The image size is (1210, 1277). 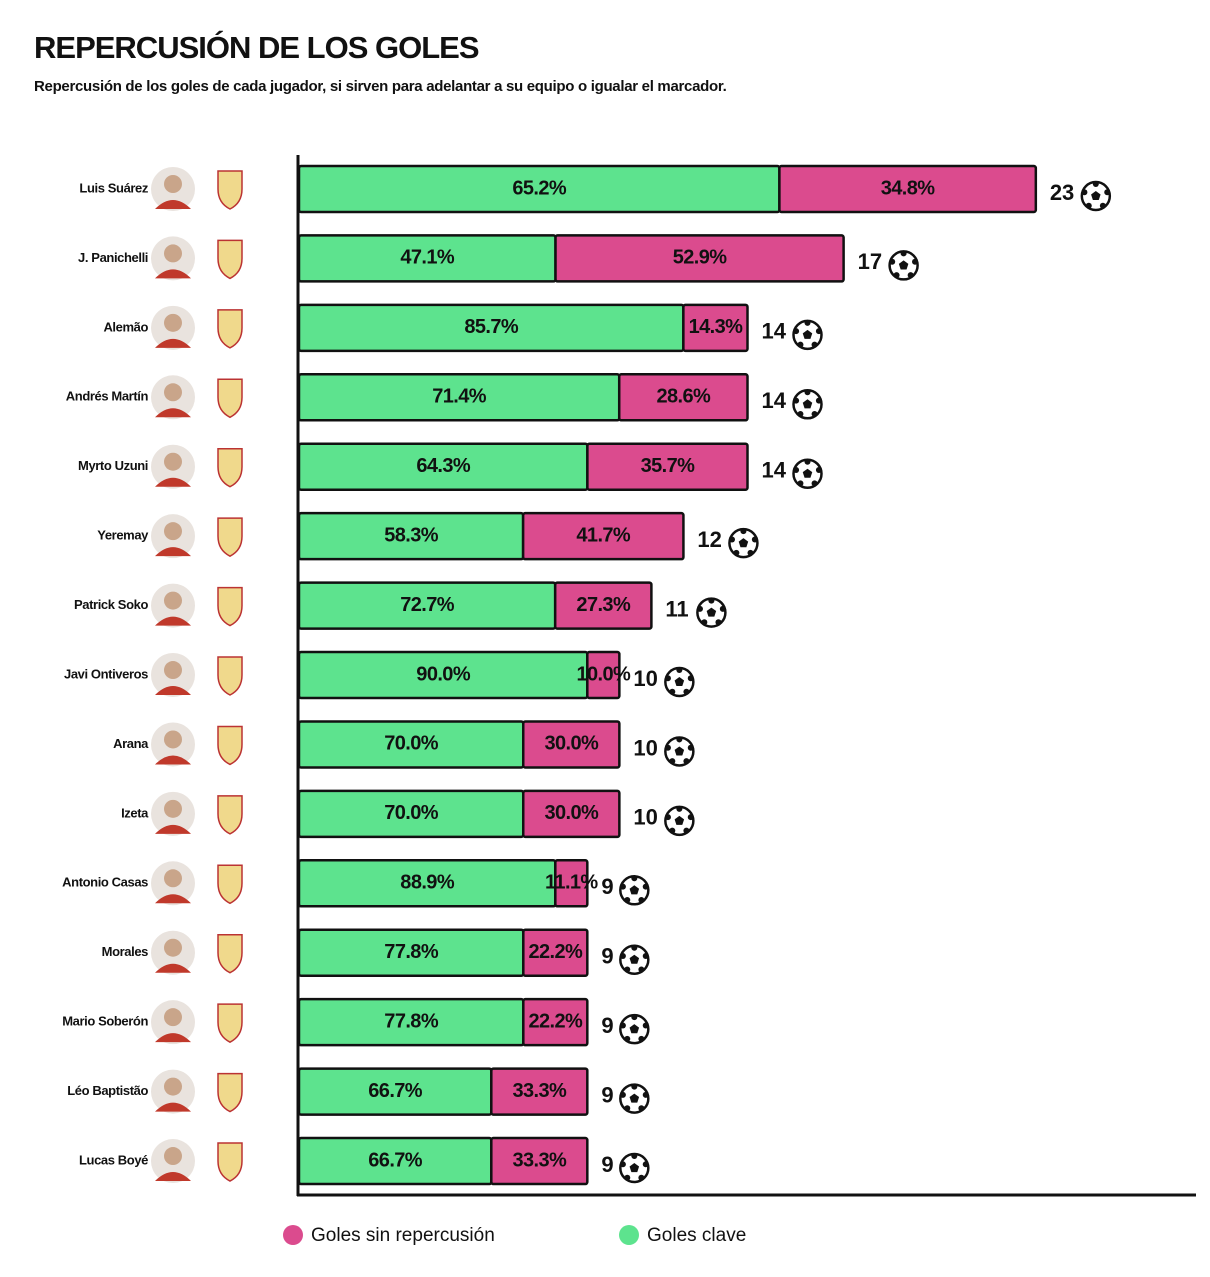 What do you see at coordinates (709, 539) in the screenshot?
I see `total-label: 12` at bounding box center [709, 539].